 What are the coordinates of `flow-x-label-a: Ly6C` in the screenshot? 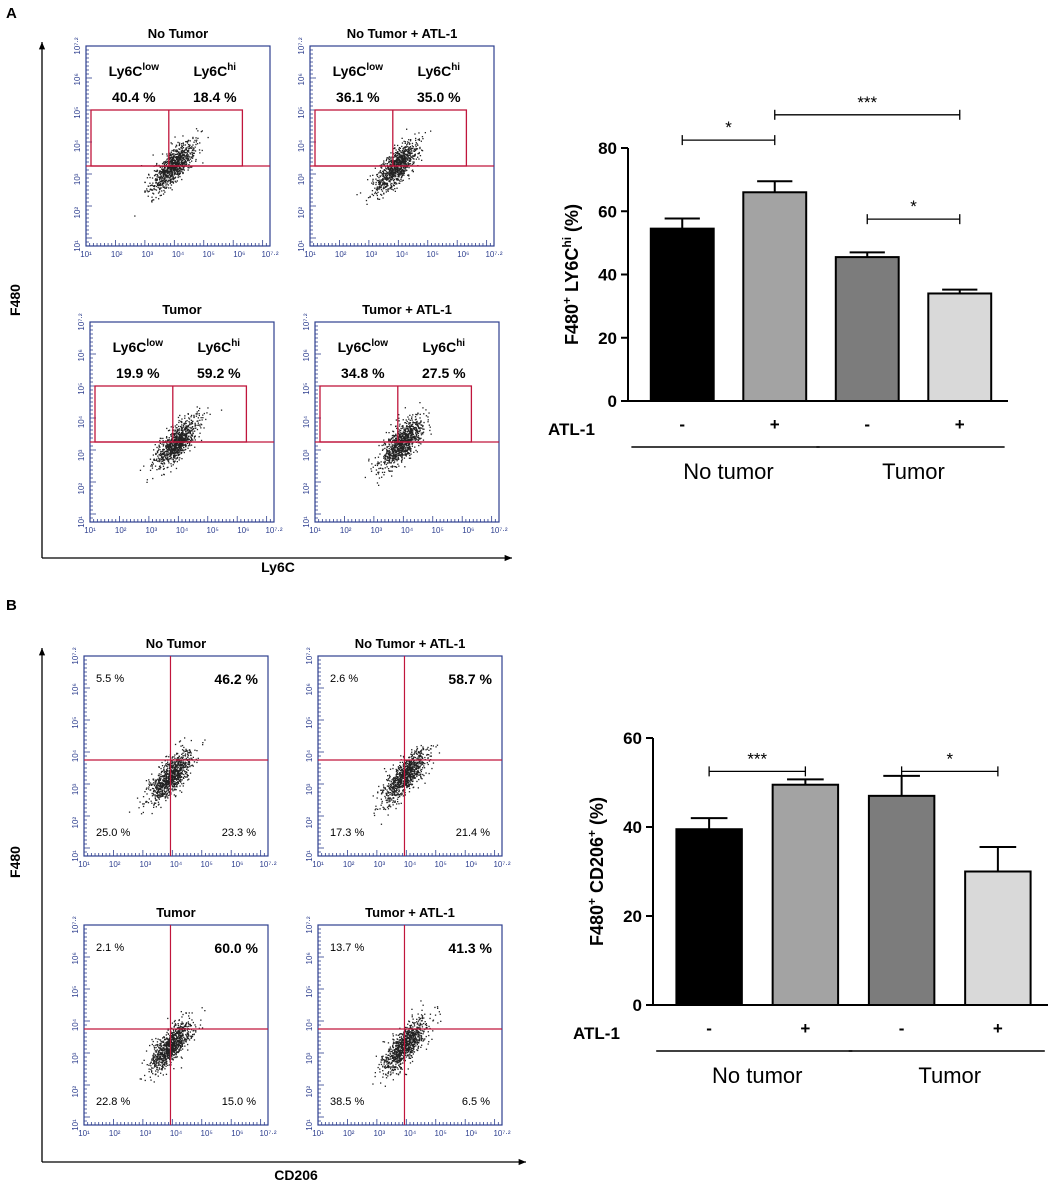 It's located at (278, 567).